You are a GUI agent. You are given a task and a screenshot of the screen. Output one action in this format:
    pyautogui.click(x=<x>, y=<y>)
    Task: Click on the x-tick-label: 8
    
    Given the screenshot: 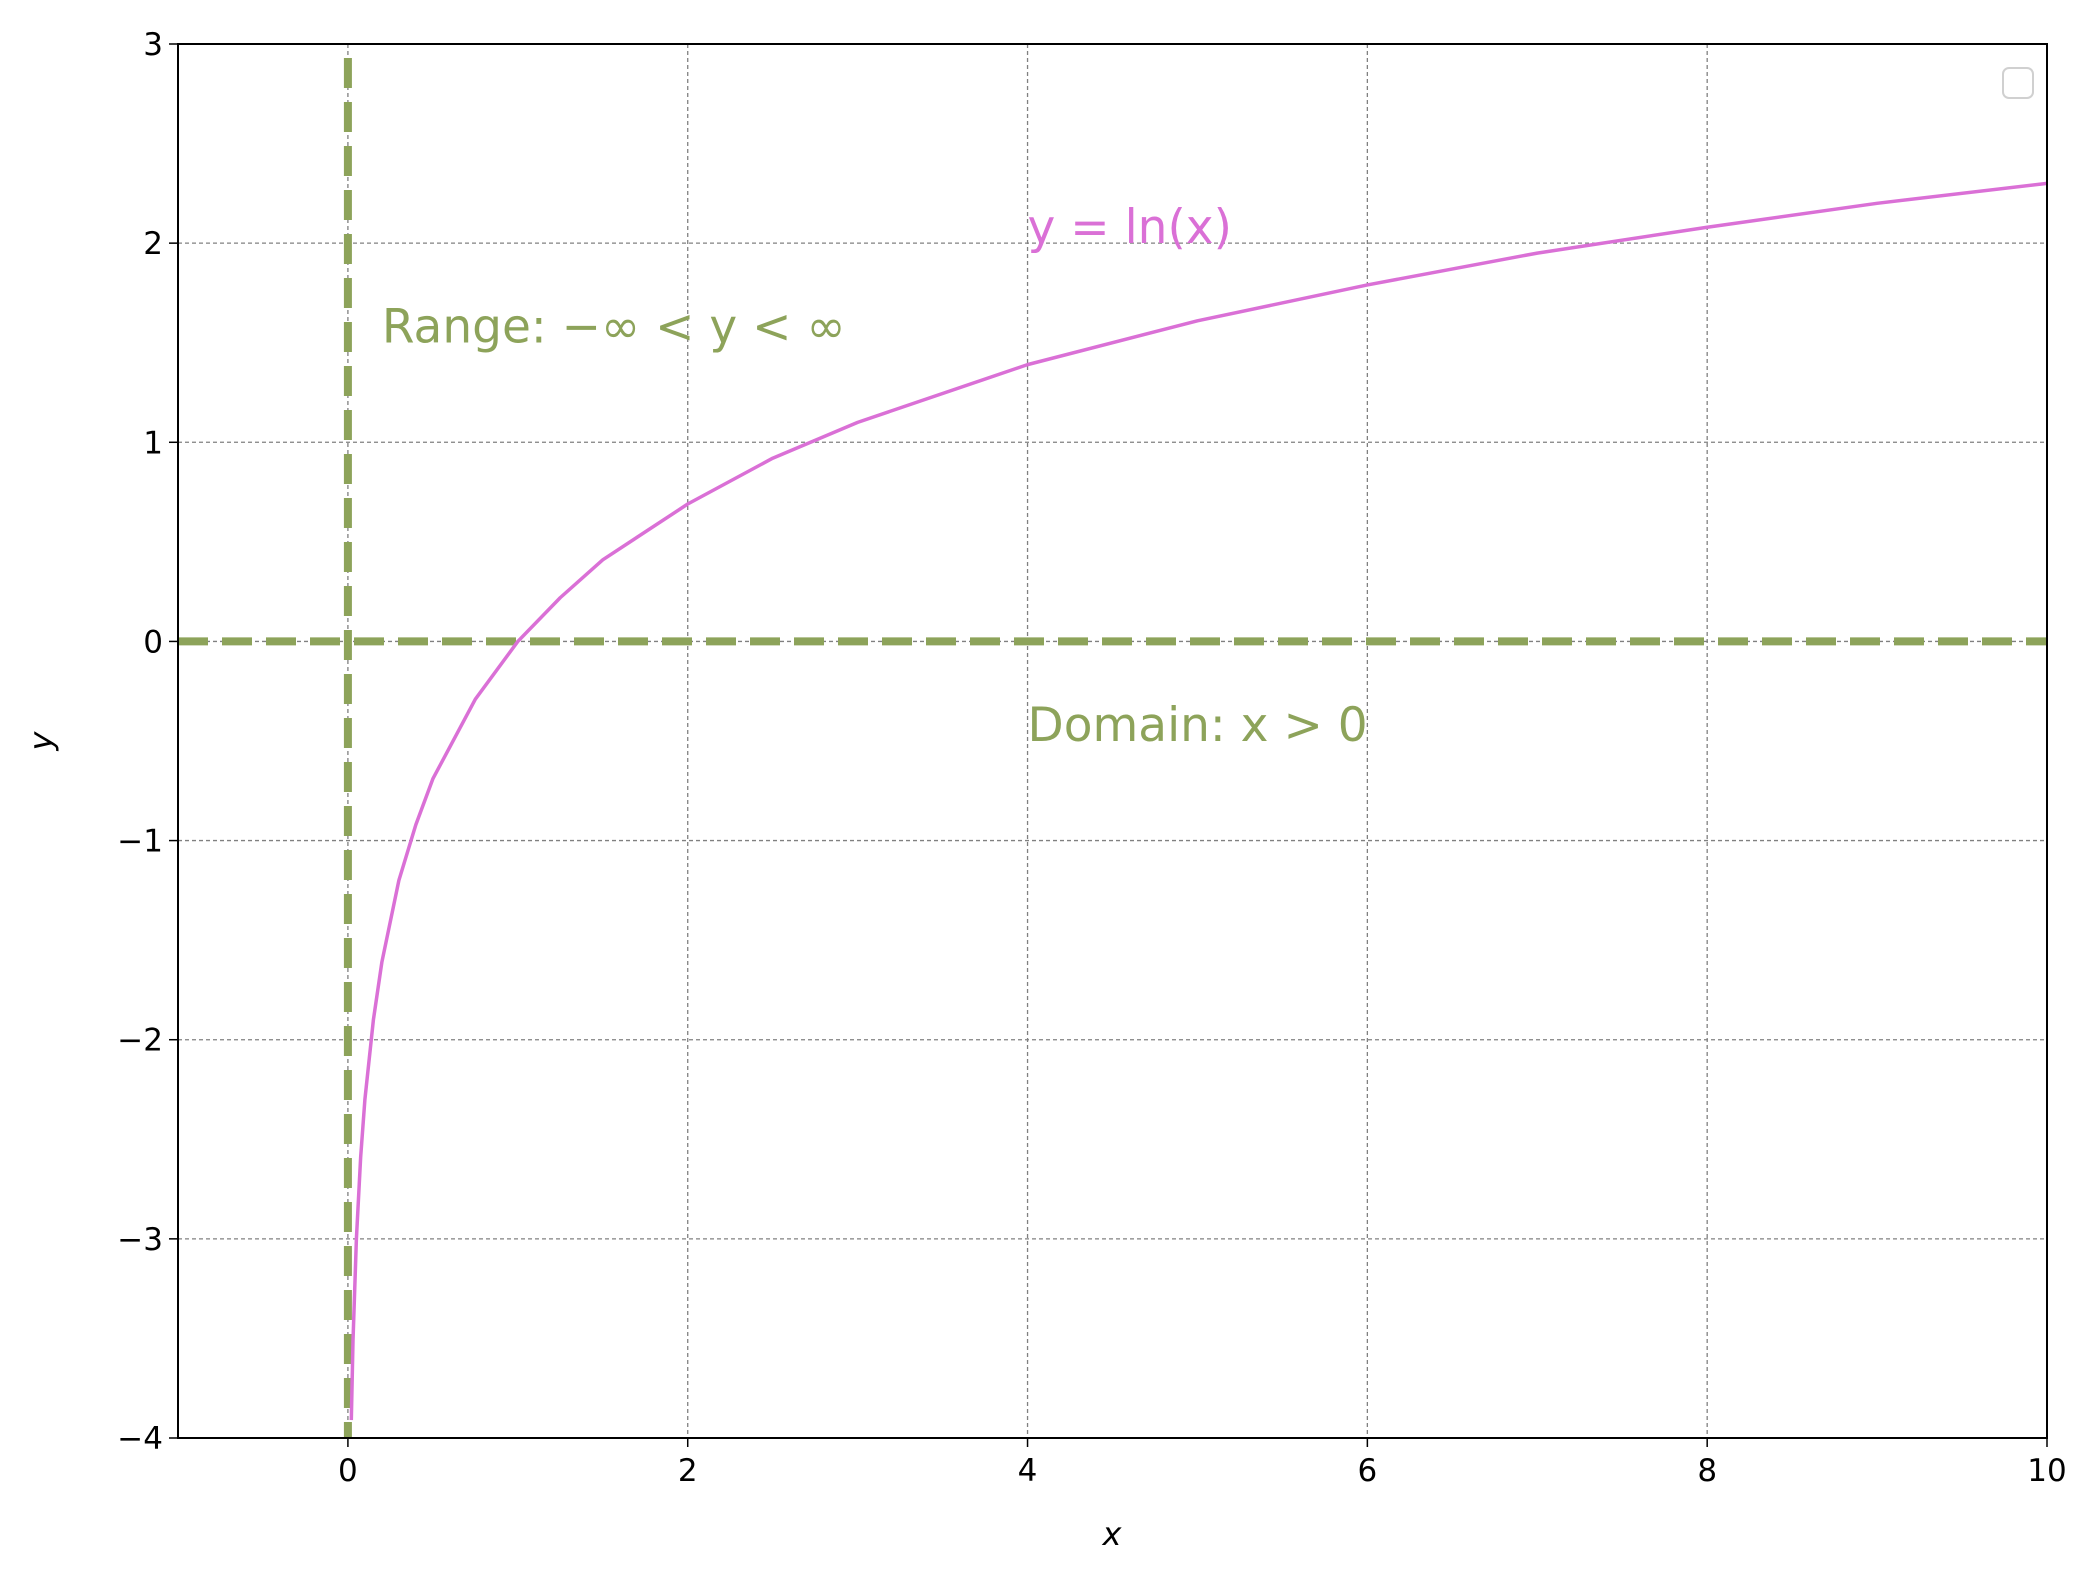 What is the action you would take?
    pyautogui.click(x=1707, y=1471)
    